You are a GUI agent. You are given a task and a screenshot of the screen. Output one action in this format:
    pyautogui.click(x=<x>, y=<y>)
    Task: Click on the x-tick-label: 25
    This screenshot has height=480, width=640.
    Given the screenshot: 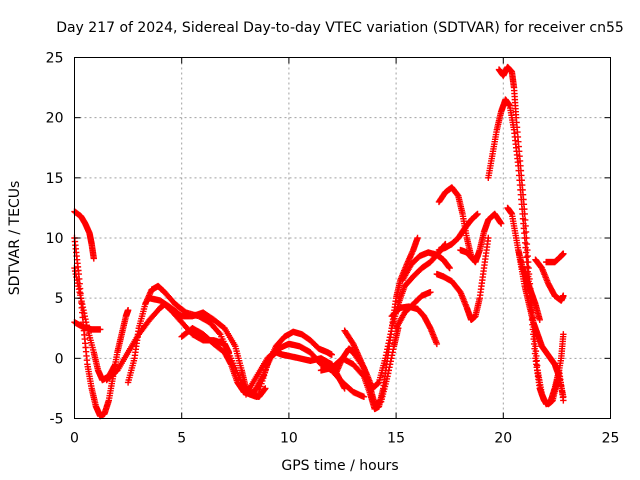 What is the action you would take?
    pyautogui.click(x=611, y=439)
    